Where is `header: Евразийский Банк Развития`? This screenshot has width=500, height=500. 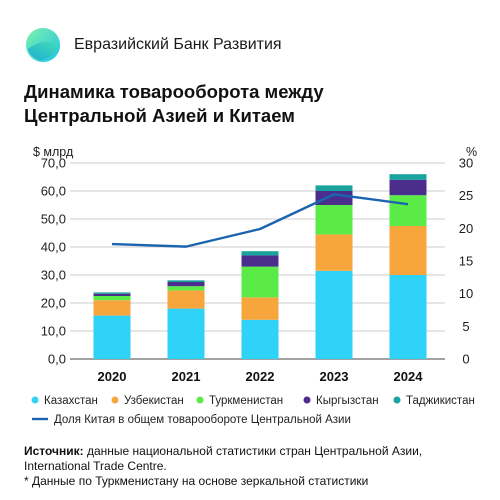
header: Евразийский Банк Развития is located at coordinates (153, 45).